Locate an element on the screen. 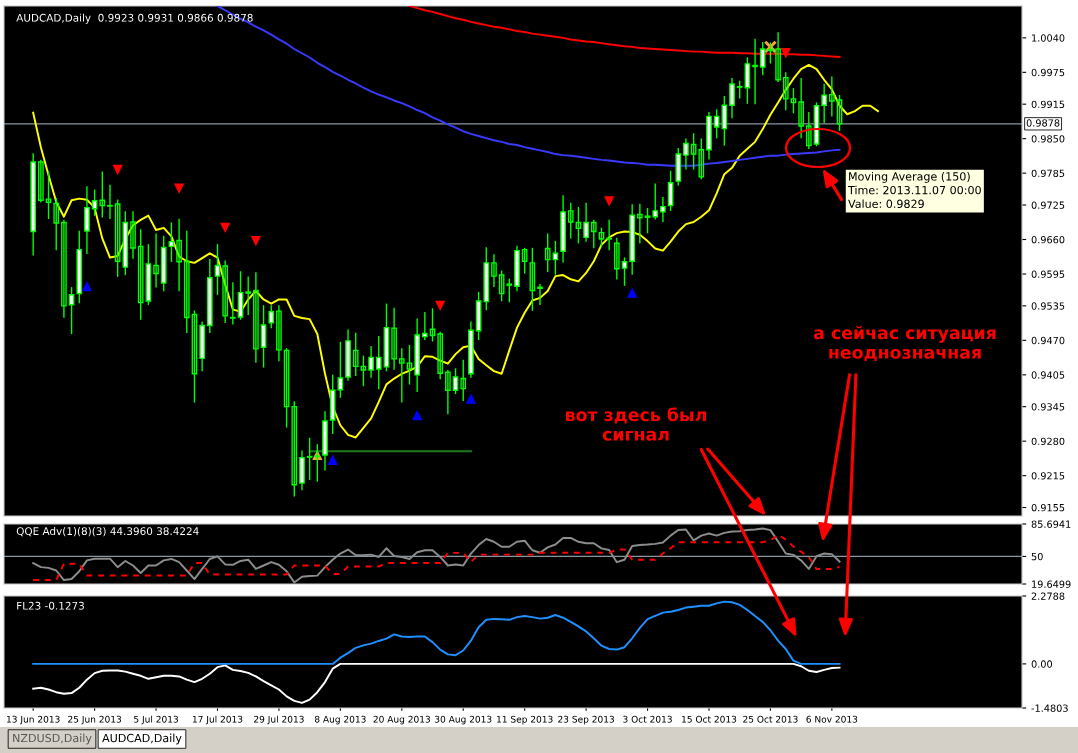 The image size is (1078, 753). ref-line-label: 0.9878 is located at coordinates (1043, 123).